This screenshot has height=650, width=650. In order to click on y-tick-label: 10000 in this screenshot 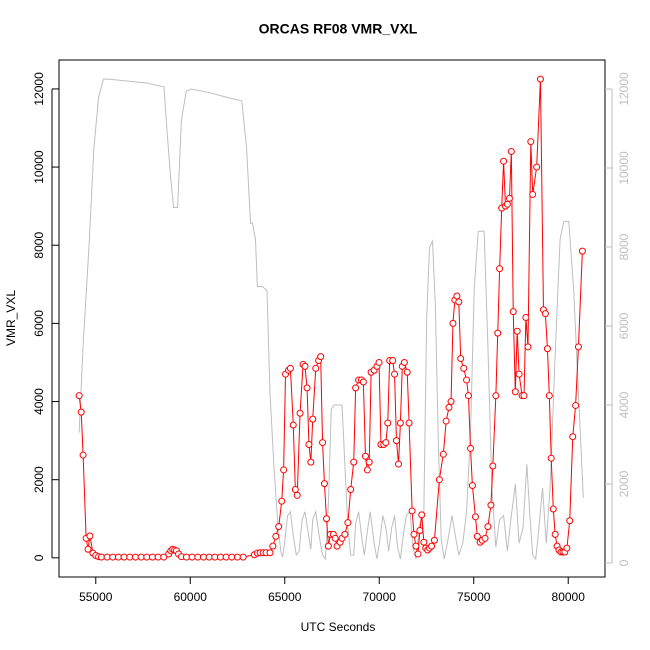, I will do `click(39, 167)`.